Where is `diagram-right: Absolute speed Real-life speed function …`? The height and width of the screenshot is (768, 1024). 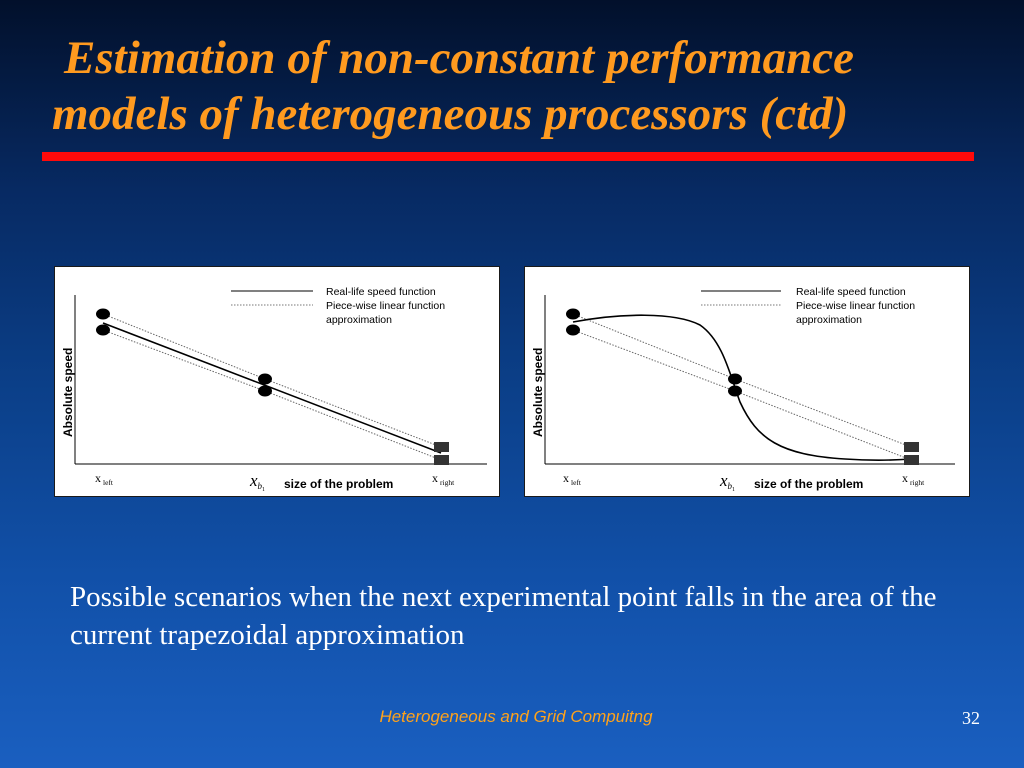
diagram-right: Absolute speed Real-life speed function … is located at coordinates (743, 389).